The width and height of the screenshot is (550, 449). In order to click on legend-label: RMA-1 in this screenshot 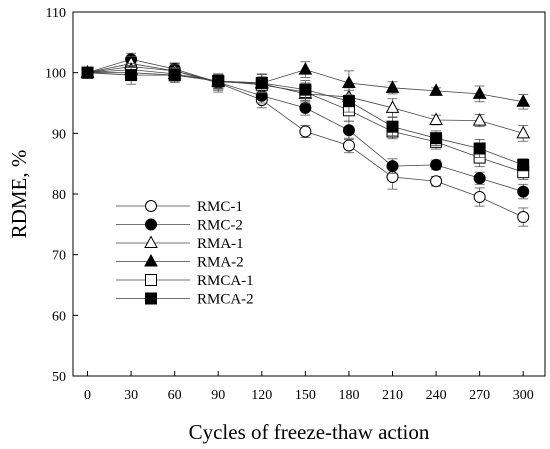, I will do `click(220, 244)`.